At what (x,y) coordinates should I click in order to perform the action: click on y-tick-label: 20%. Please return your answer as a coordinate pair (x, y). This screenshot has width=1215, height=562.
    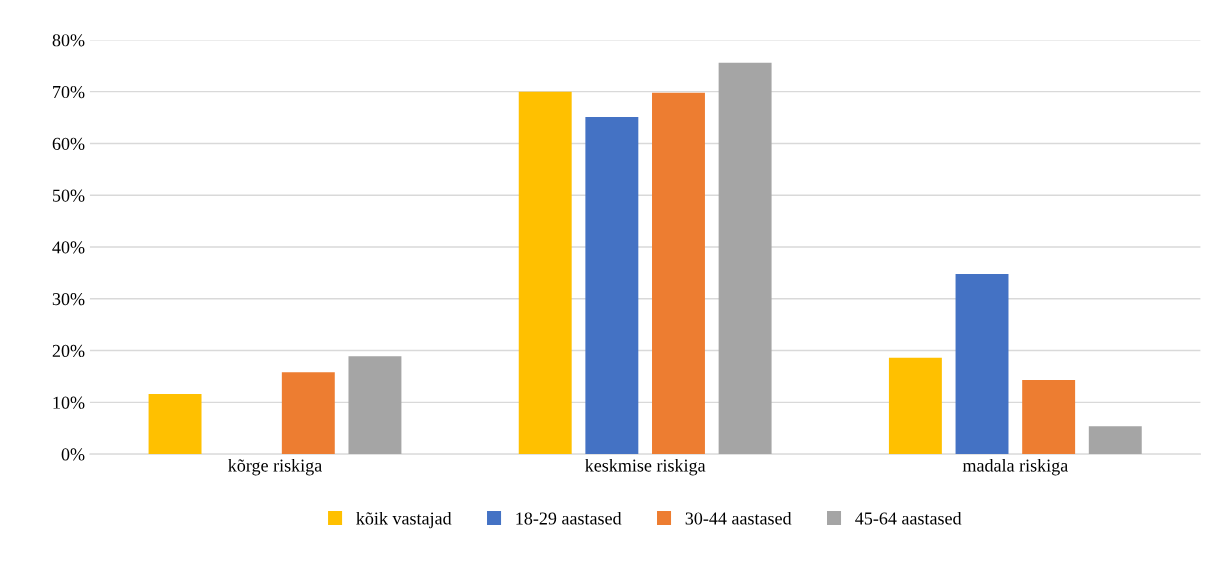
    Looking at the image, I should click on (68, 351).